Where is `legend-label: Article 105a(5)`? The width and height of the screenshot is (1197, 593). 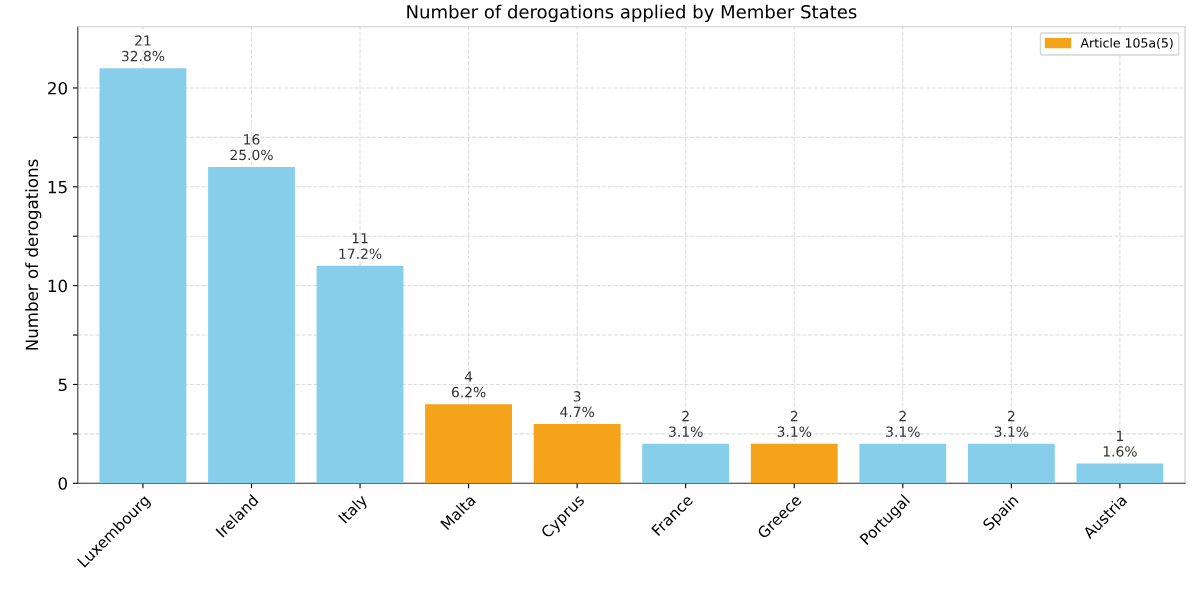
legend-label: Article 105a(5) is located at coordinates (1126, 43).